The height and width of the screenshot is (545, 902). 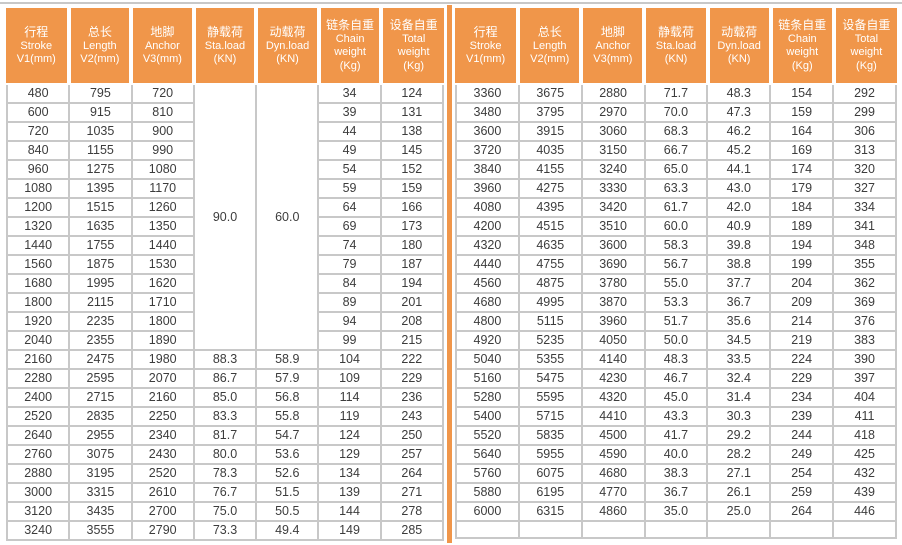 What do you see at coordinates (549, 45) in the screenshot?
I see `column-header-length: 总长 Length V2(mm)` at bounding box center [549, 45].